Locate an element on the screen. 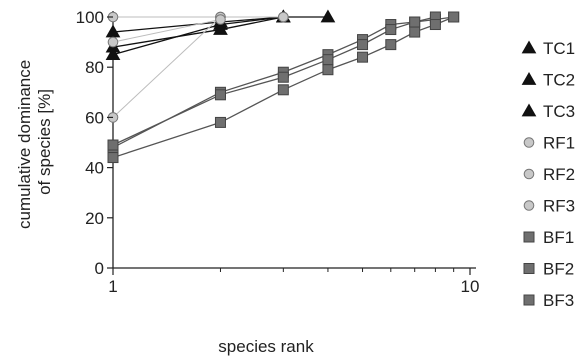 The image size is (587, 357). legend-marker-RF1 is located at coordinates (529, 143).